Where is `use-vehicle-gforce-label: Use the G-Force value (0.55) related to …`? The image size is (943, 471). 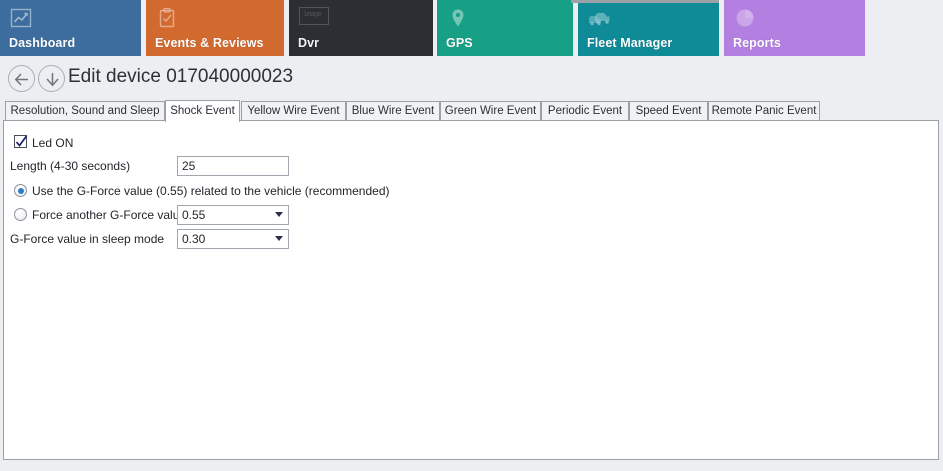 use-vehicle-gforce-label: Use the G-Force value (0.55) related to … is located at coordinates (211, 191).